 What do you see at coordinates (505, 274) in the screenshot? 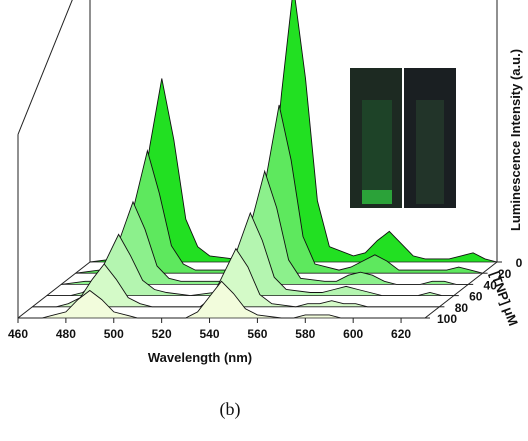
I see `z-tick-label: 20` at bounding box center [505, 274].